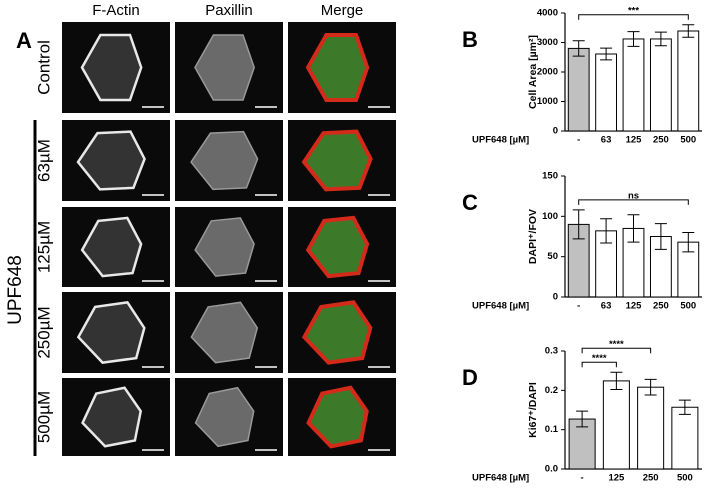 This screenshot has height=492, width=709. Describe the element at coordinates (342, 10) in the screenshot. I see `column-header: Merge` at that location.